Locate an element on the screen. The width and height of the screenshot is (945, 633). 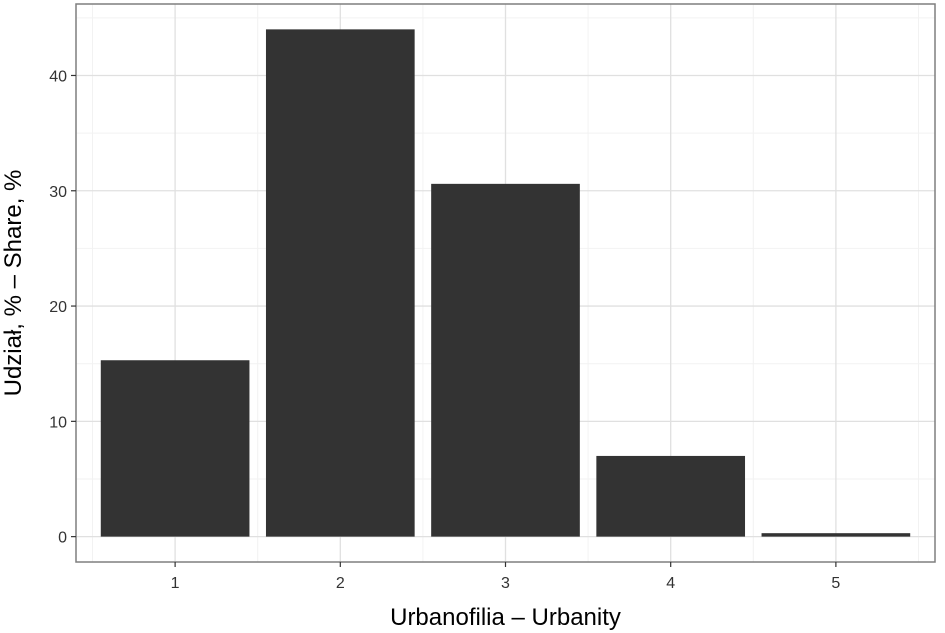
x-tick-label: 4 is located at coordinates (670, 583).